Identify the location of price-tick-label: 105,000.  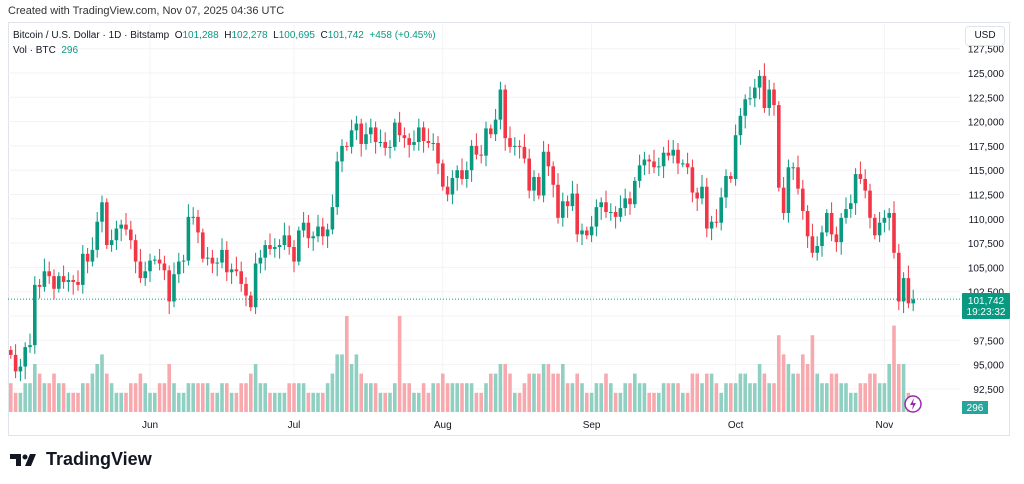
(986, 268).